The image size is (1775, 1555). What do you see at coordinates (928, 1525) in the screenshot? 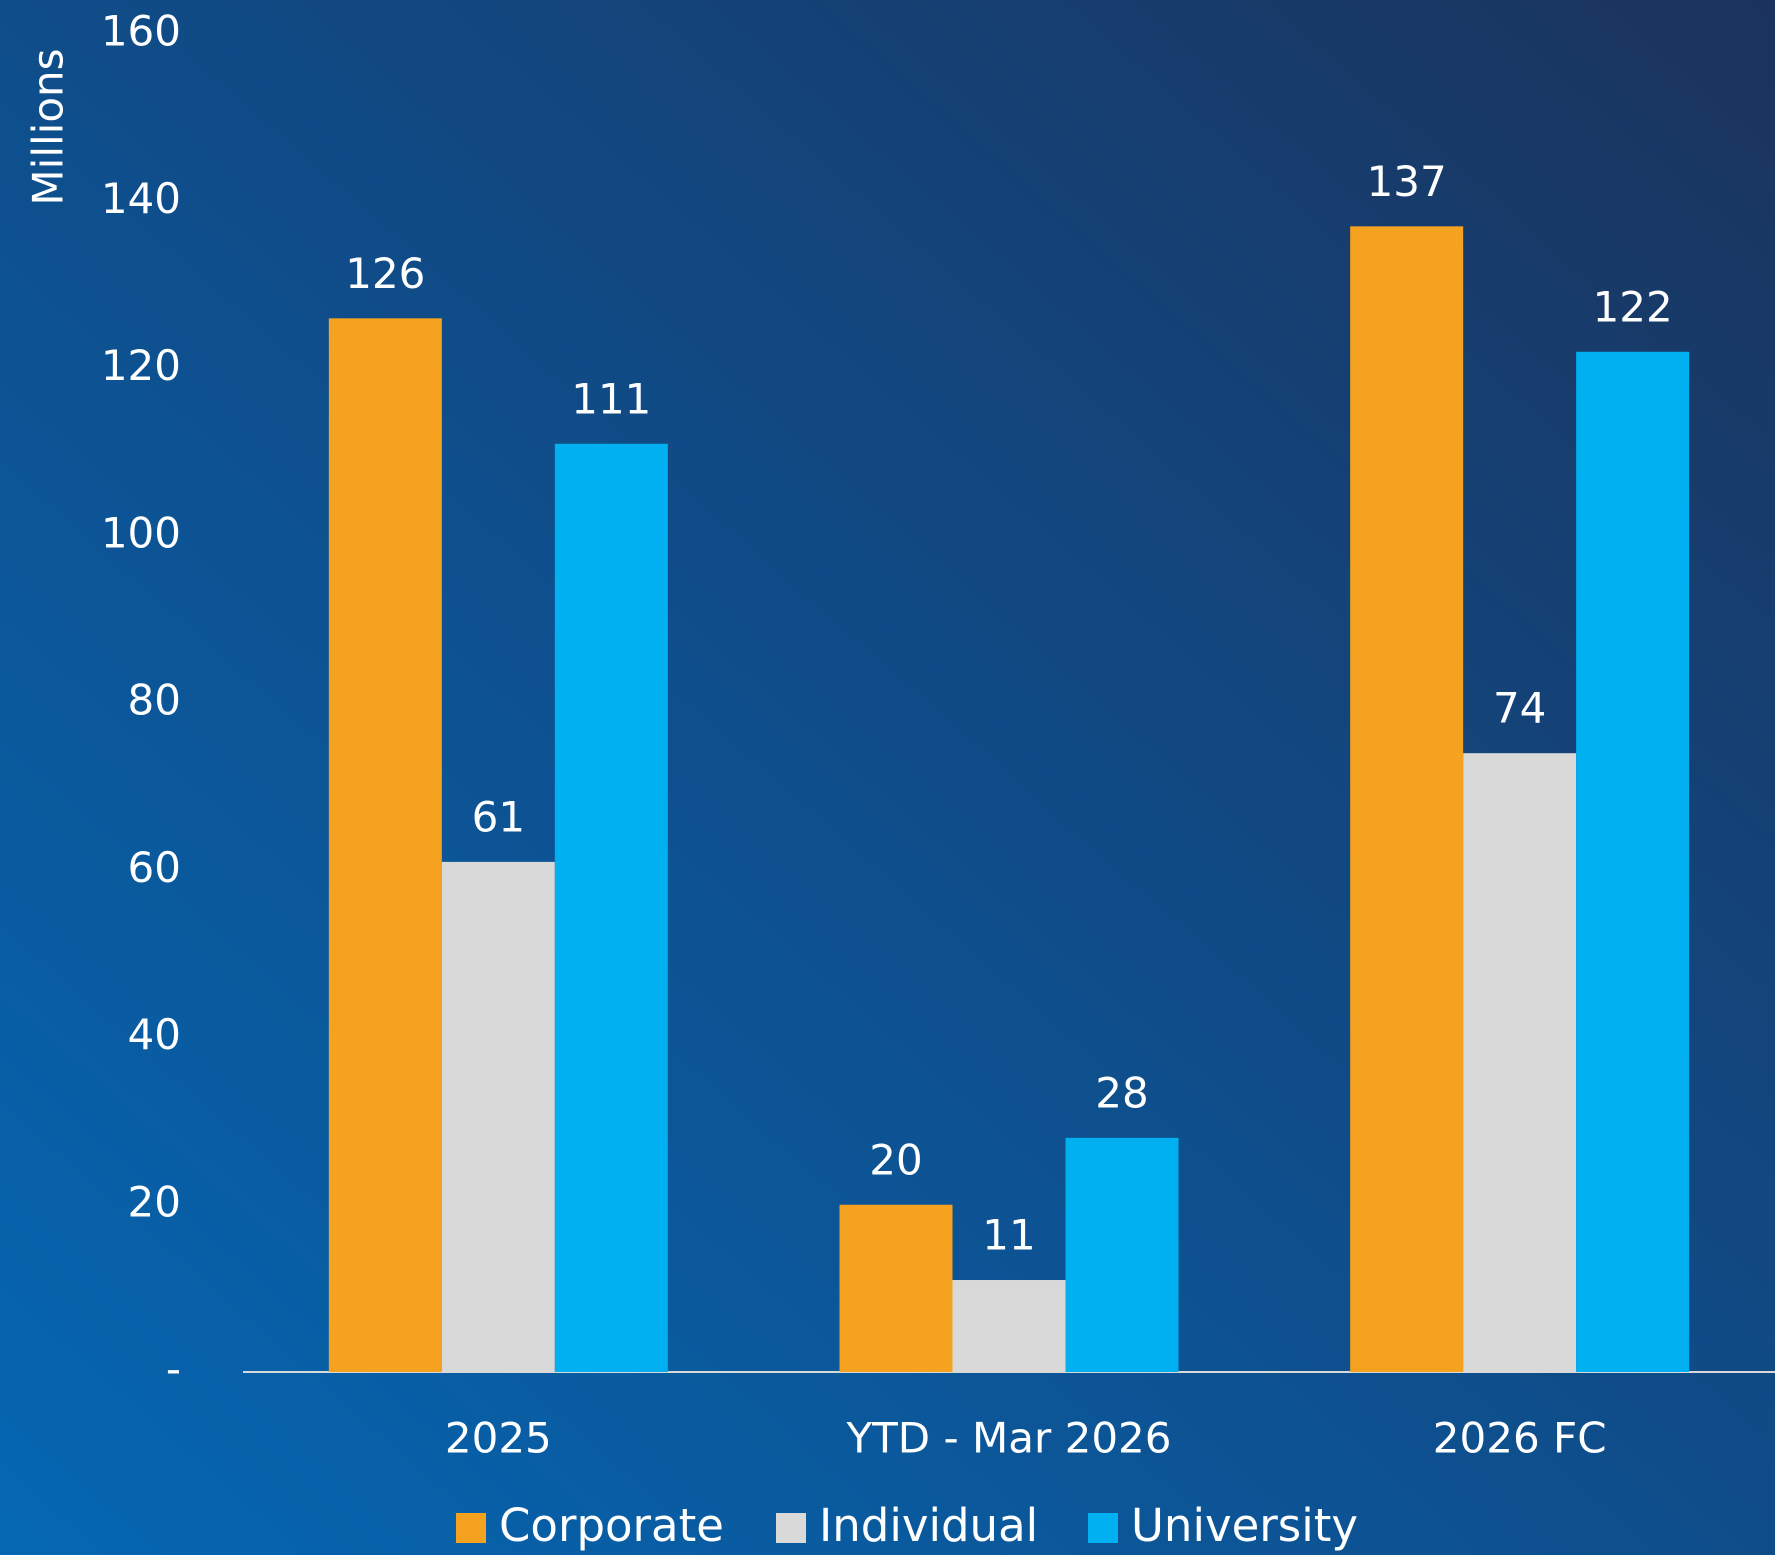
I see `legend-label: Individual` at bounding box center [928, 1525].